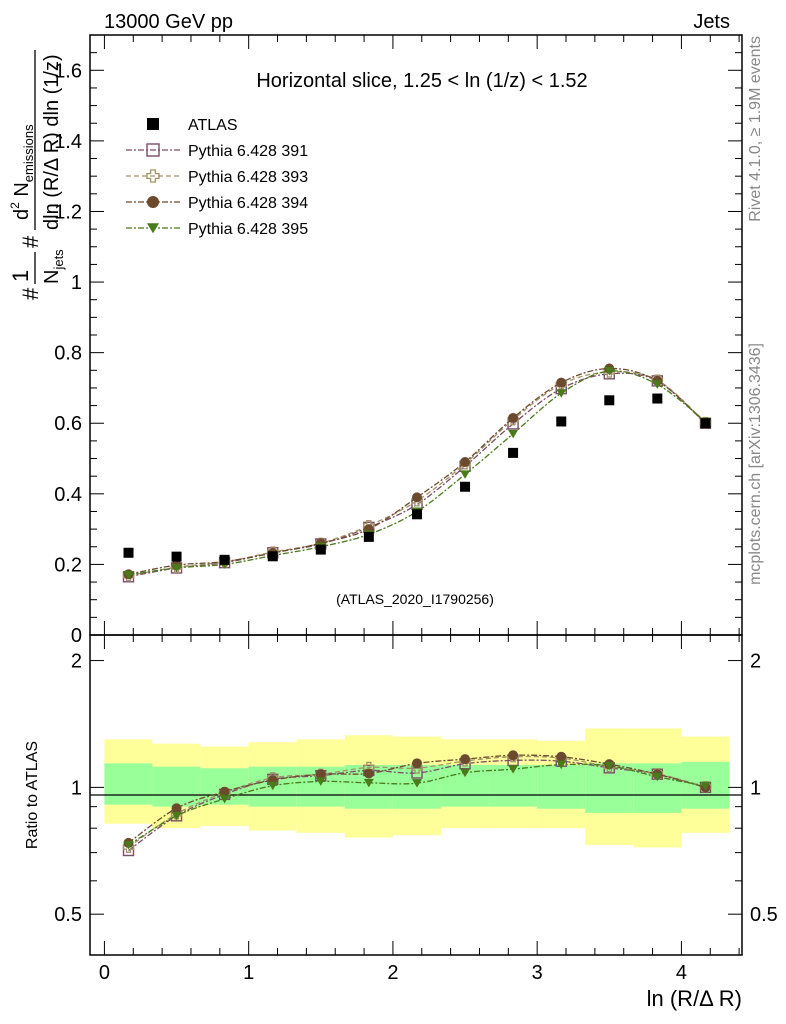  Describe the element at coordinates (22, 172) in the screenshot. I see `ylabel-numerator: d2 Nemissions` at that location.